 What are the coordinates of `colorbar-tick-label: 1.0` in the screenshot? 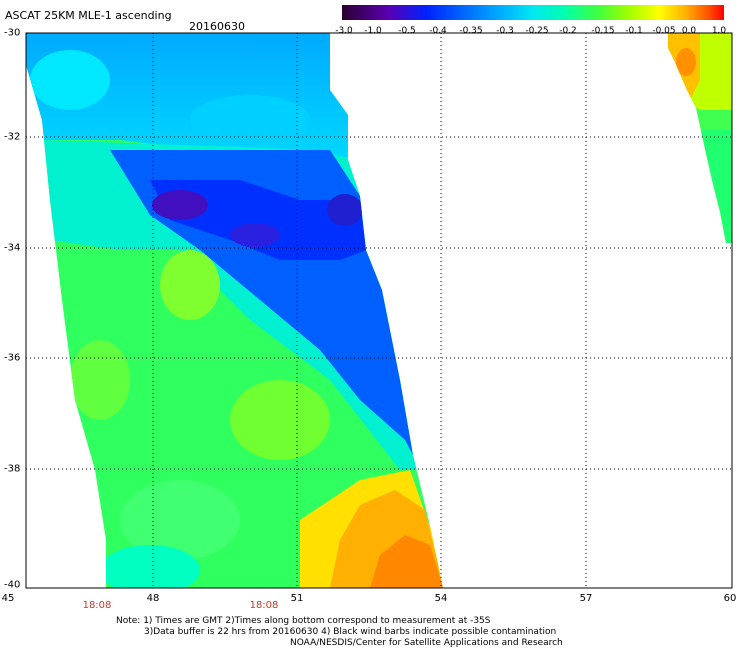 It's located at (719, 31).